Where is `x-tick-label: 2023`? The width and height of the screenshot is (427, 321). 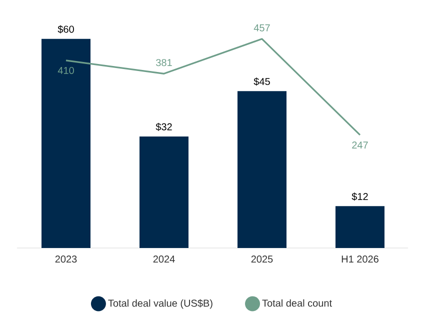 x-tick-label: 2023 is located at coordinates (66, 259).